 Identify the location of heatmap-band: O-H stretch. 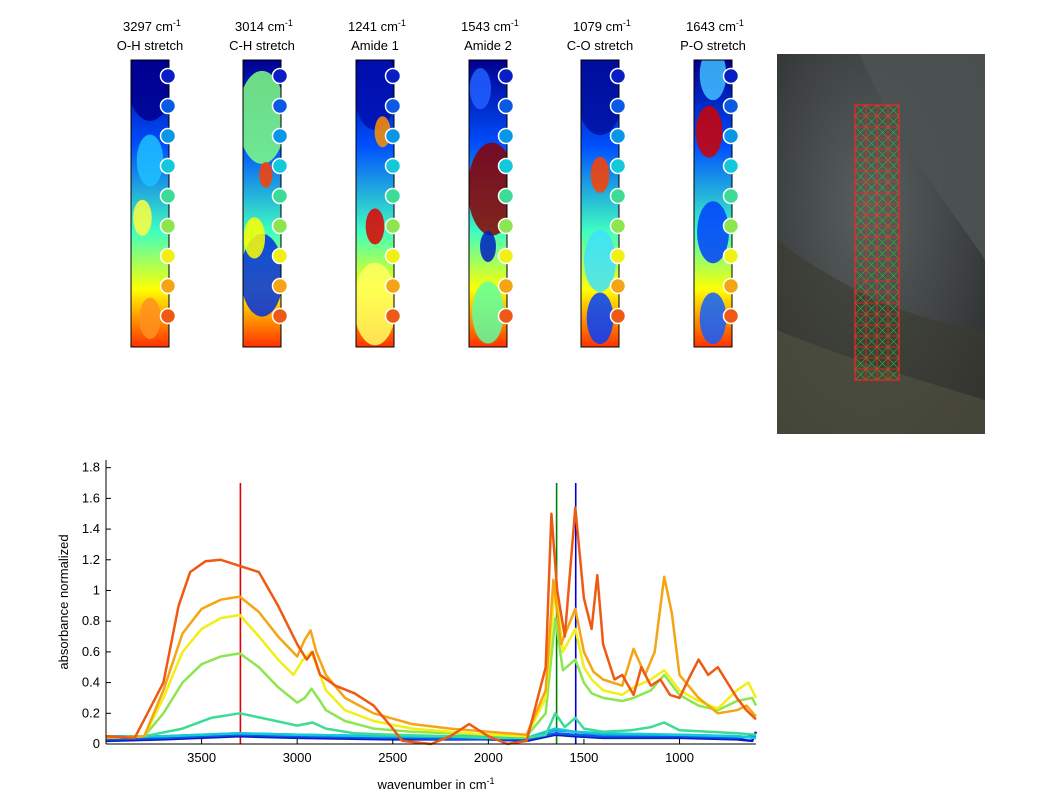
(150, 45).